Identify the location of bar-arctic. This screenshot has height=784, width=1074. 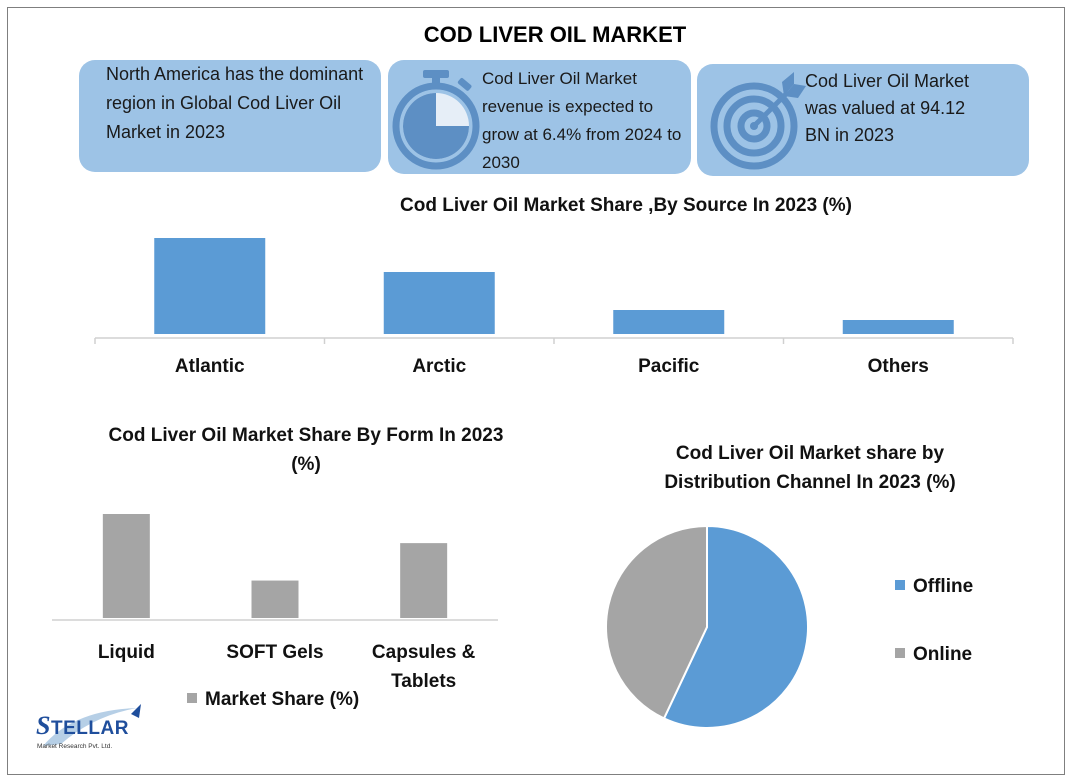
(439, 303).